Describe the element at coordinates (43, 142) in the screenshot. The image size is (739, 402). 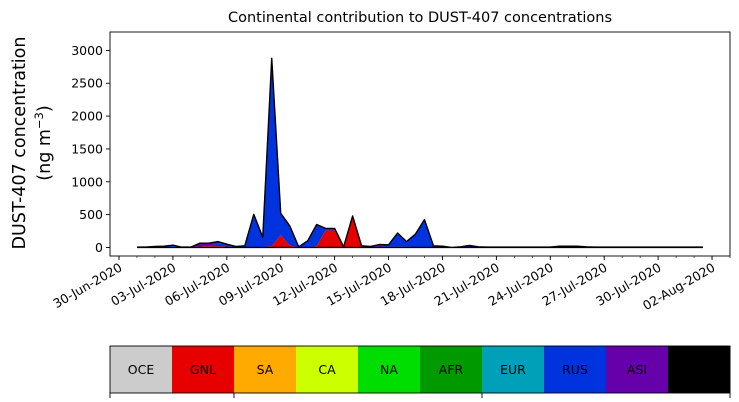
I see `y-axis-label-line2: (ng m−3)` at that location.